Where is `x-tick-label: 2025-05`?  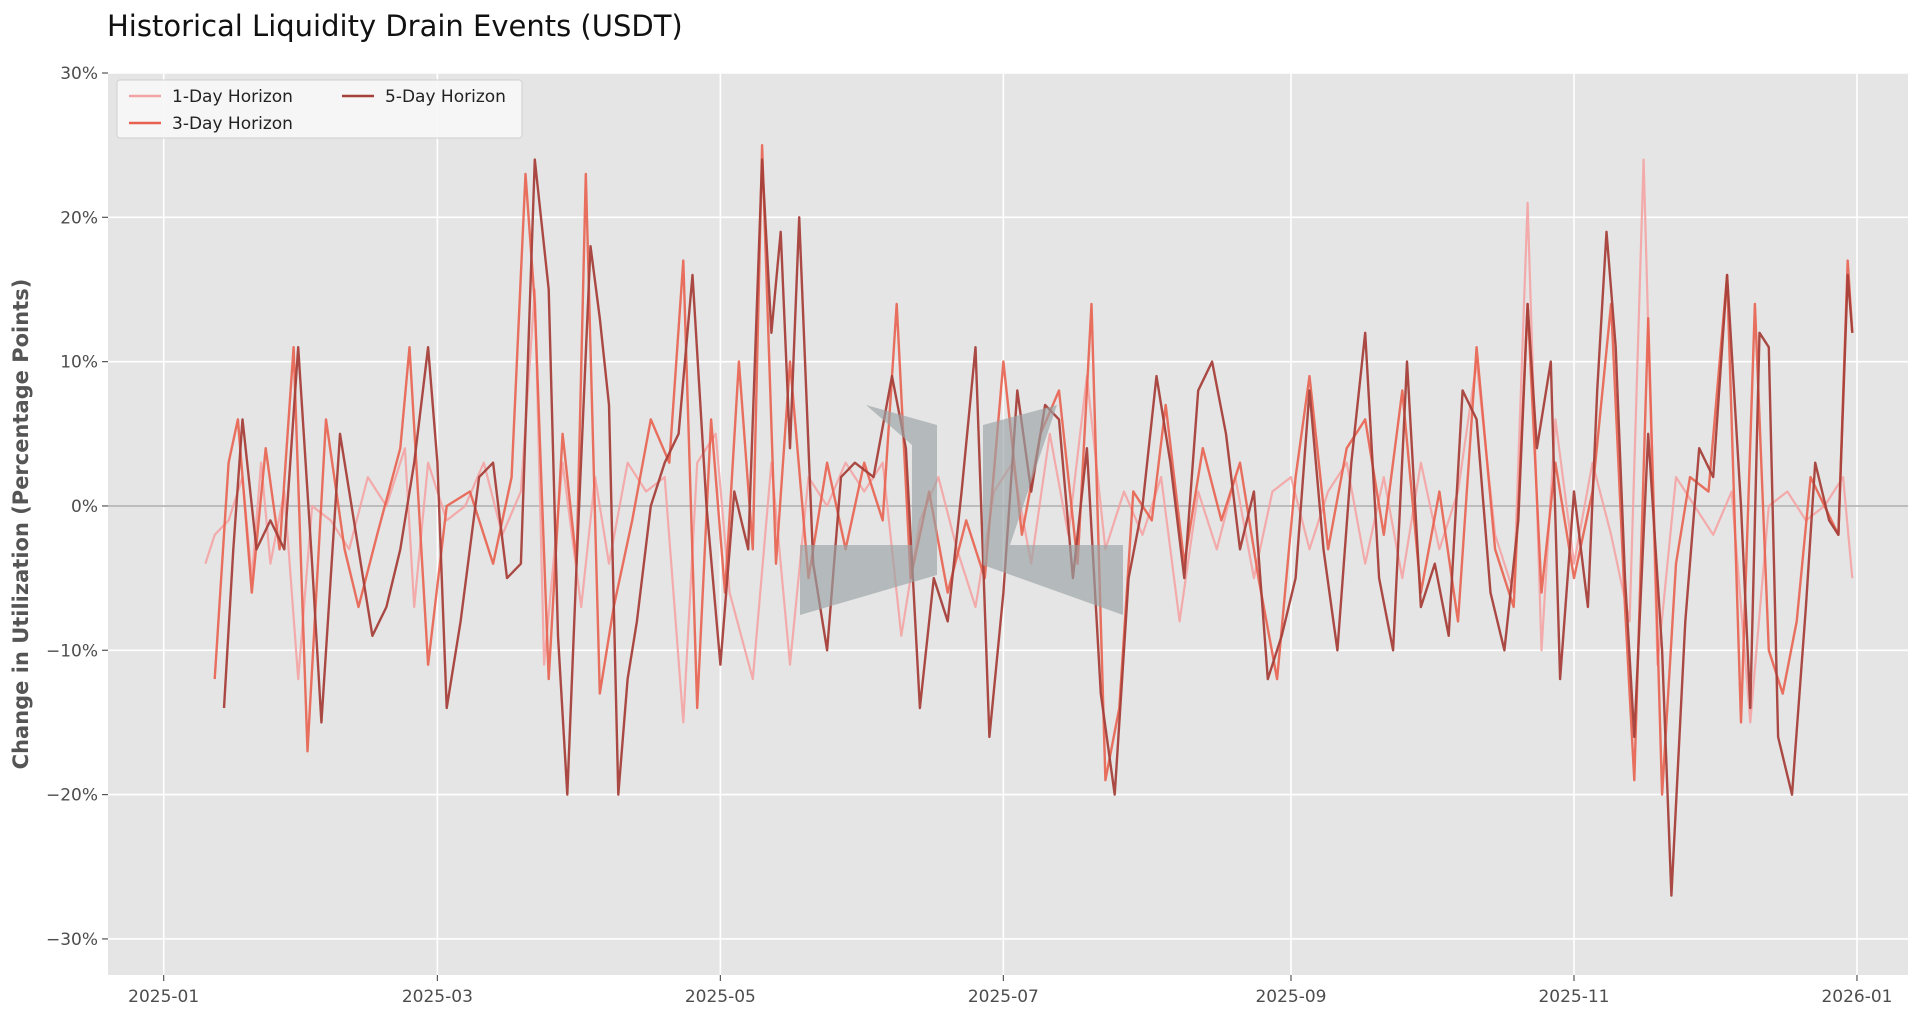 x-tick-label: 2025-05 is located at coordinates (720, 997).